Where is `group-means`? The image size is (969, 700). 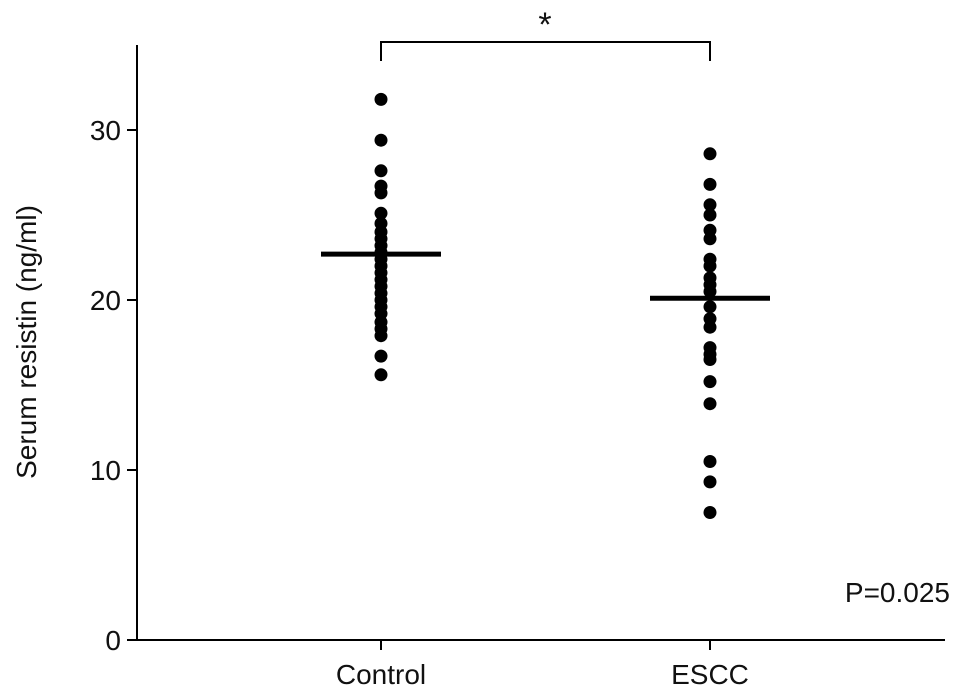
group-means is located at coordinates (545, 276).